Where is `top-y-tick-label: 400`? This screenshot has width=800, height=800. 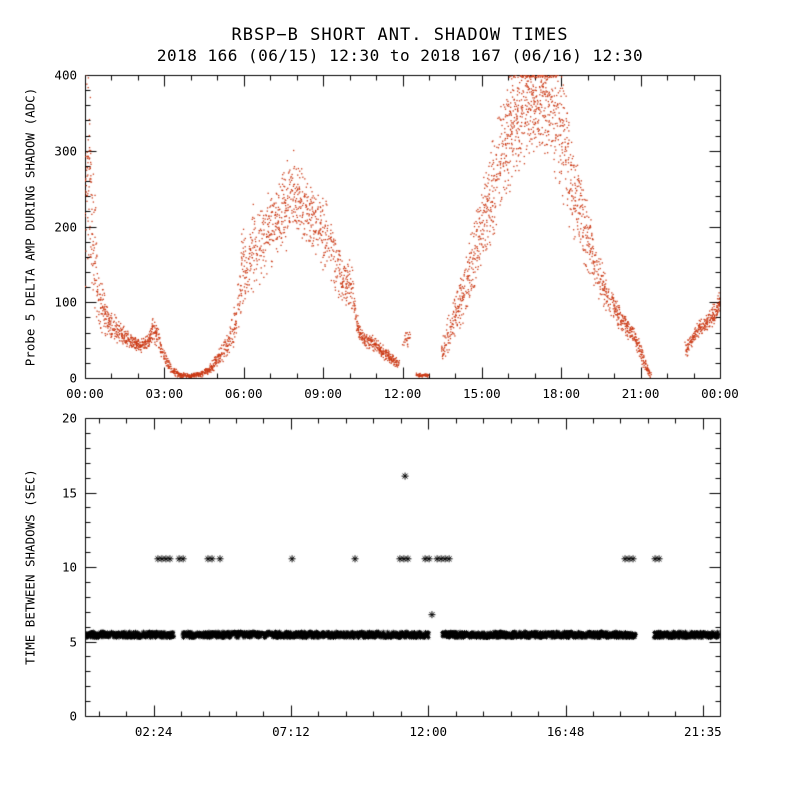
top-y-tick-label: 400 is located at coordinates (65, 75).